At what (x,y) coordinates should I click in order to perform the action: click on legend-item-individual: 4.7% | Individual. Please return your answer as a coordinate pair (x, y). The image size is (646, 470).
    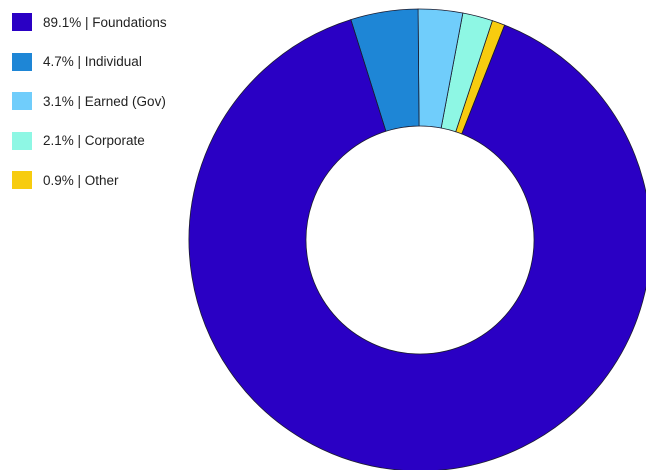
    Looking at the image, I should click on (89, 62).